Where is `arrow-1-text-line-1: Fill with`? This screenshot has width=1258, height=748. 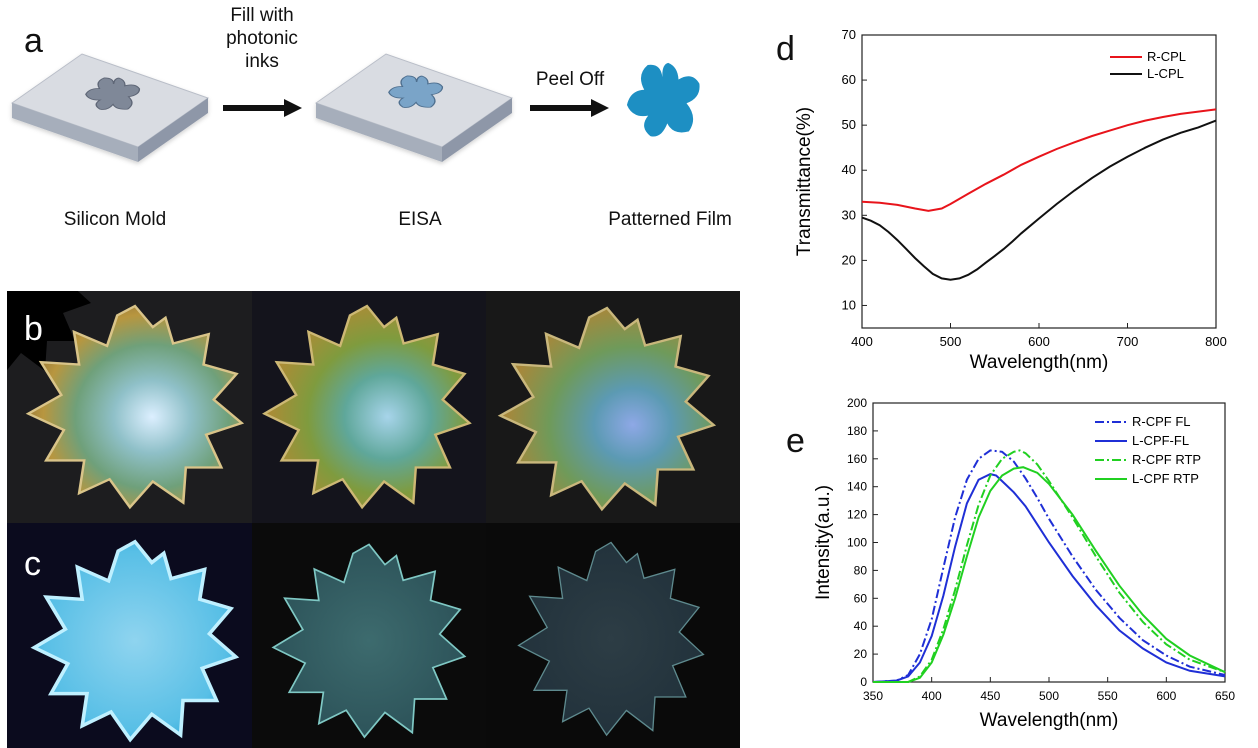
arrow-1-text-line-1: Fill with is located at coordinates (262, 15).